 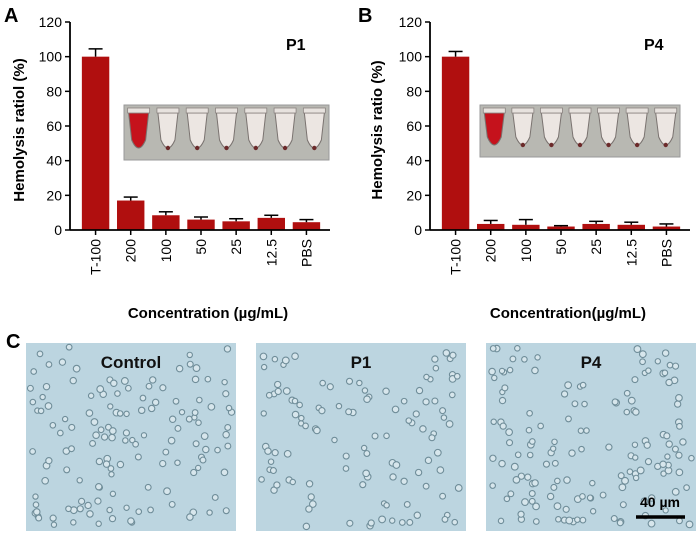 I want to click on x-tick-label: 25, so click(x=596, y=247).